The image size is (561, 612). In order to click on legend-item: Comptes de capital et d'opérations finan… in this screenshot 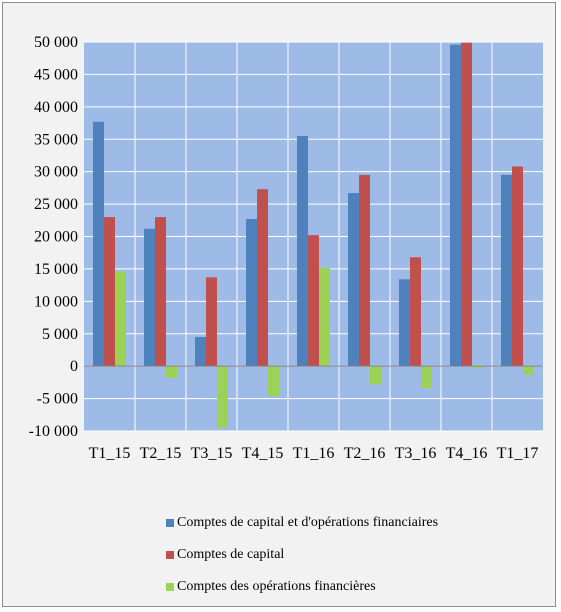, I will do `click(302, 523)`.